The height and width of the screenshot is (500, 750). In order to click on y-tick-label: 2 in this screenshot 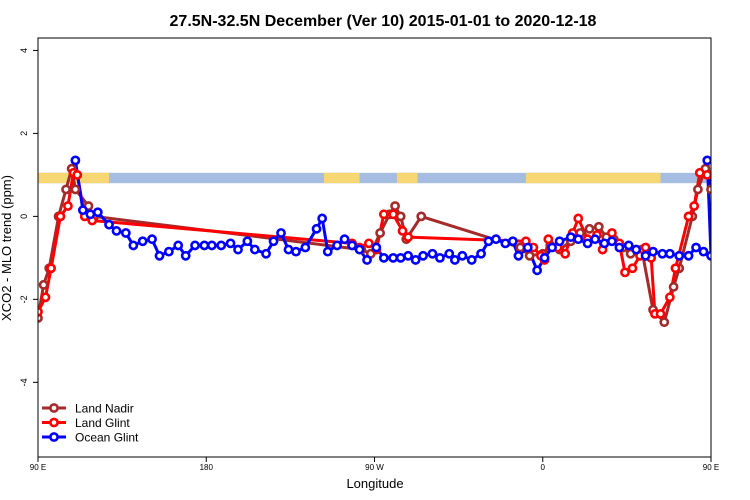, I will do `click(24, 133)`.